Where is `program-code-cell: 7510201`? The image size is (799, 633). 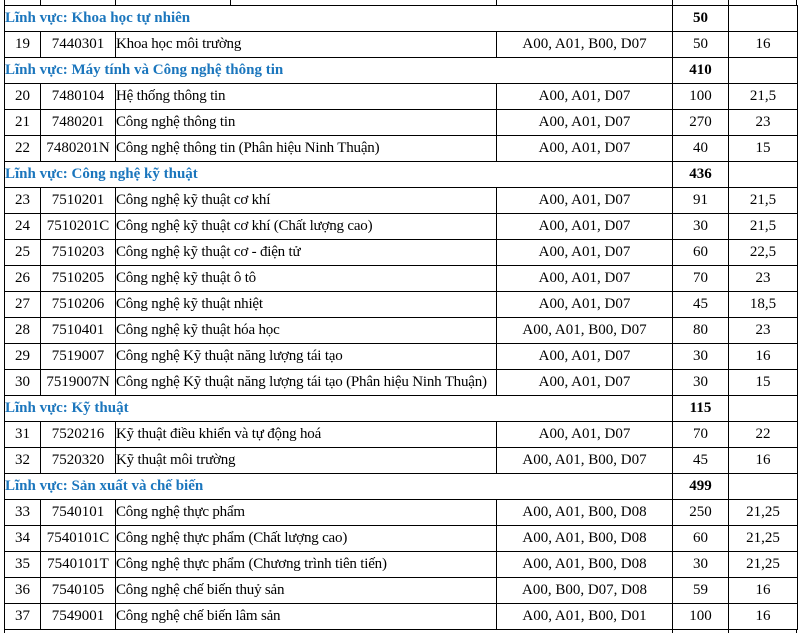 program-code-cell: 7510201 is located at coordinates (78, 200).